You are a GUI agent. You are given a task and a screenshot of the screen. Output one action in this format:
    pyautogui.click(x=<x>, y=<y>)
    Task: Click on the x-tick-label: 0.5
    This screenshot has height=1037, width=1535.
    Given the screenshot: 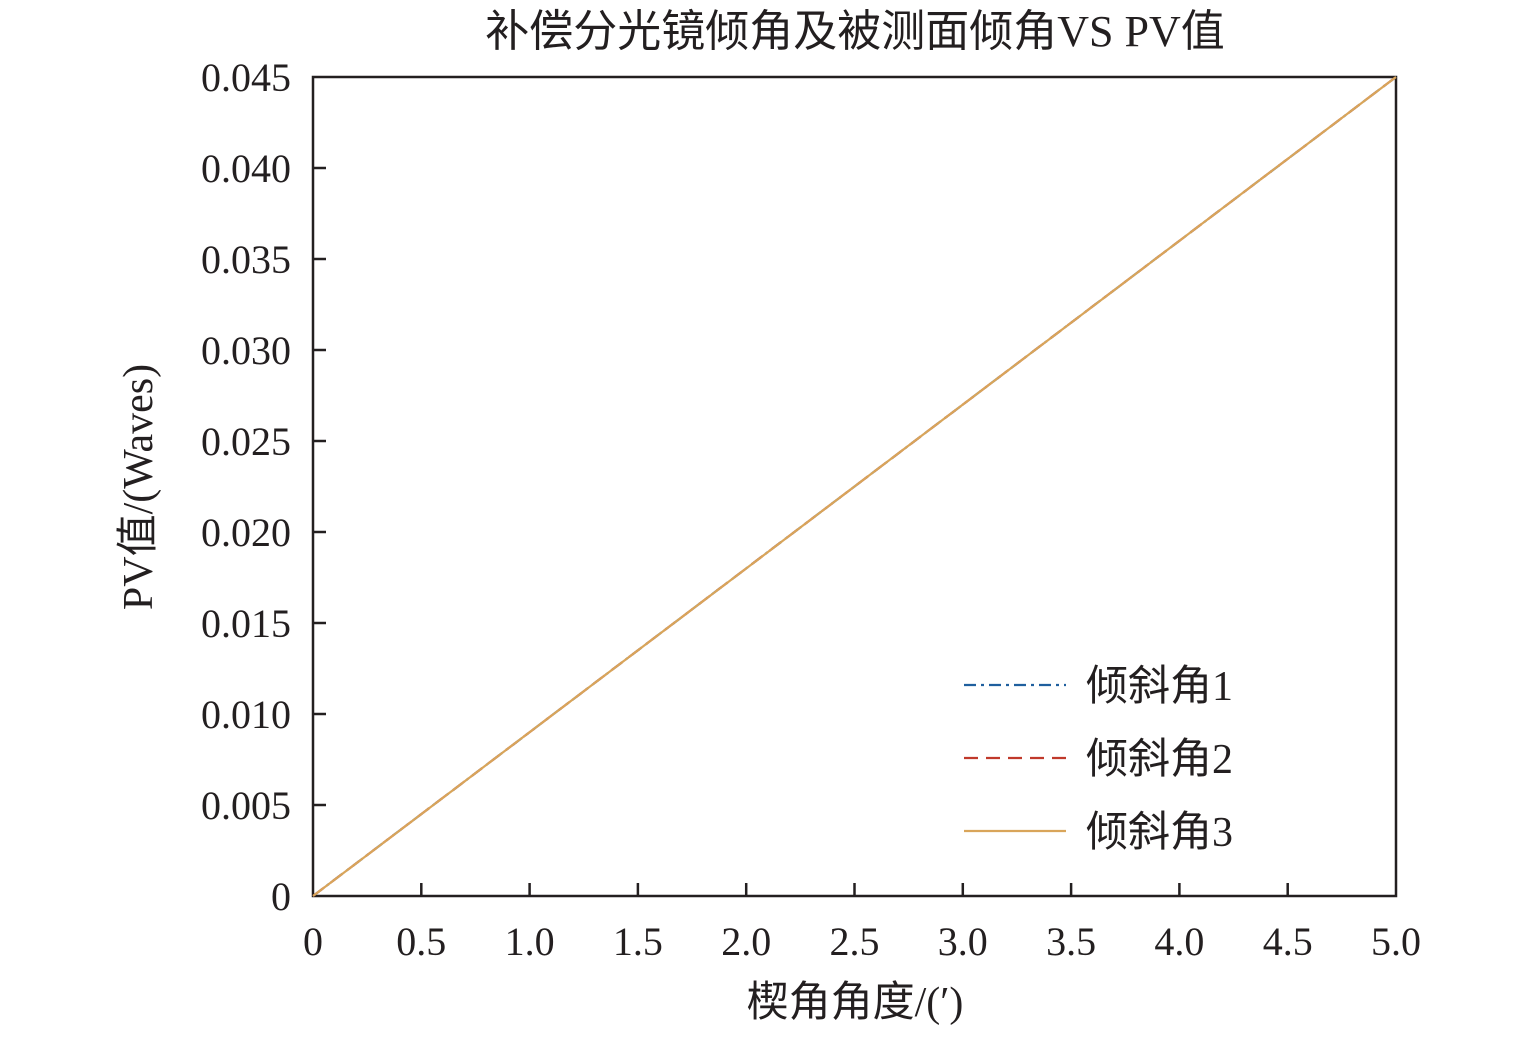 What is the action you would take?
    pyautogui.click(x=421, y=941)
    